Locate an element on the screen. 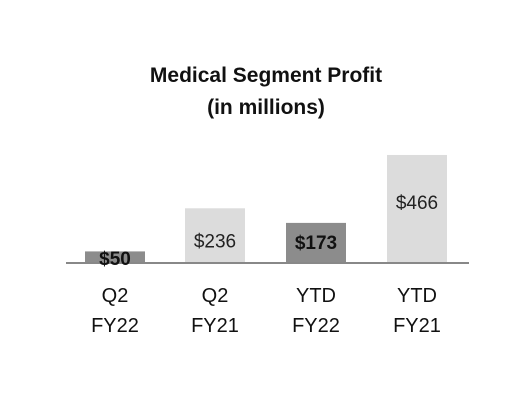  bar-q2-fy22 is located at coordinates (115, 257).